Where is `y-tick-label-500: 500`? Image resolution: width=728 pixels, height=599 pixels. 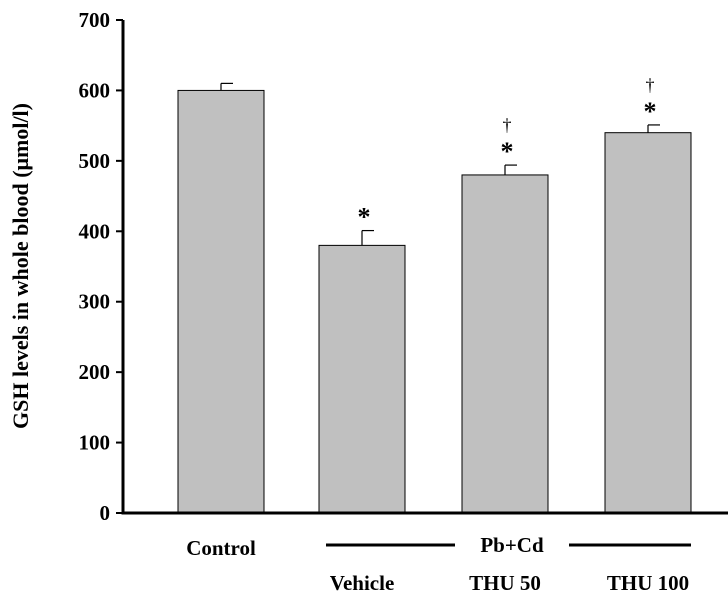
y-tick-label-500: 500 is located at coordinates (95, 161).